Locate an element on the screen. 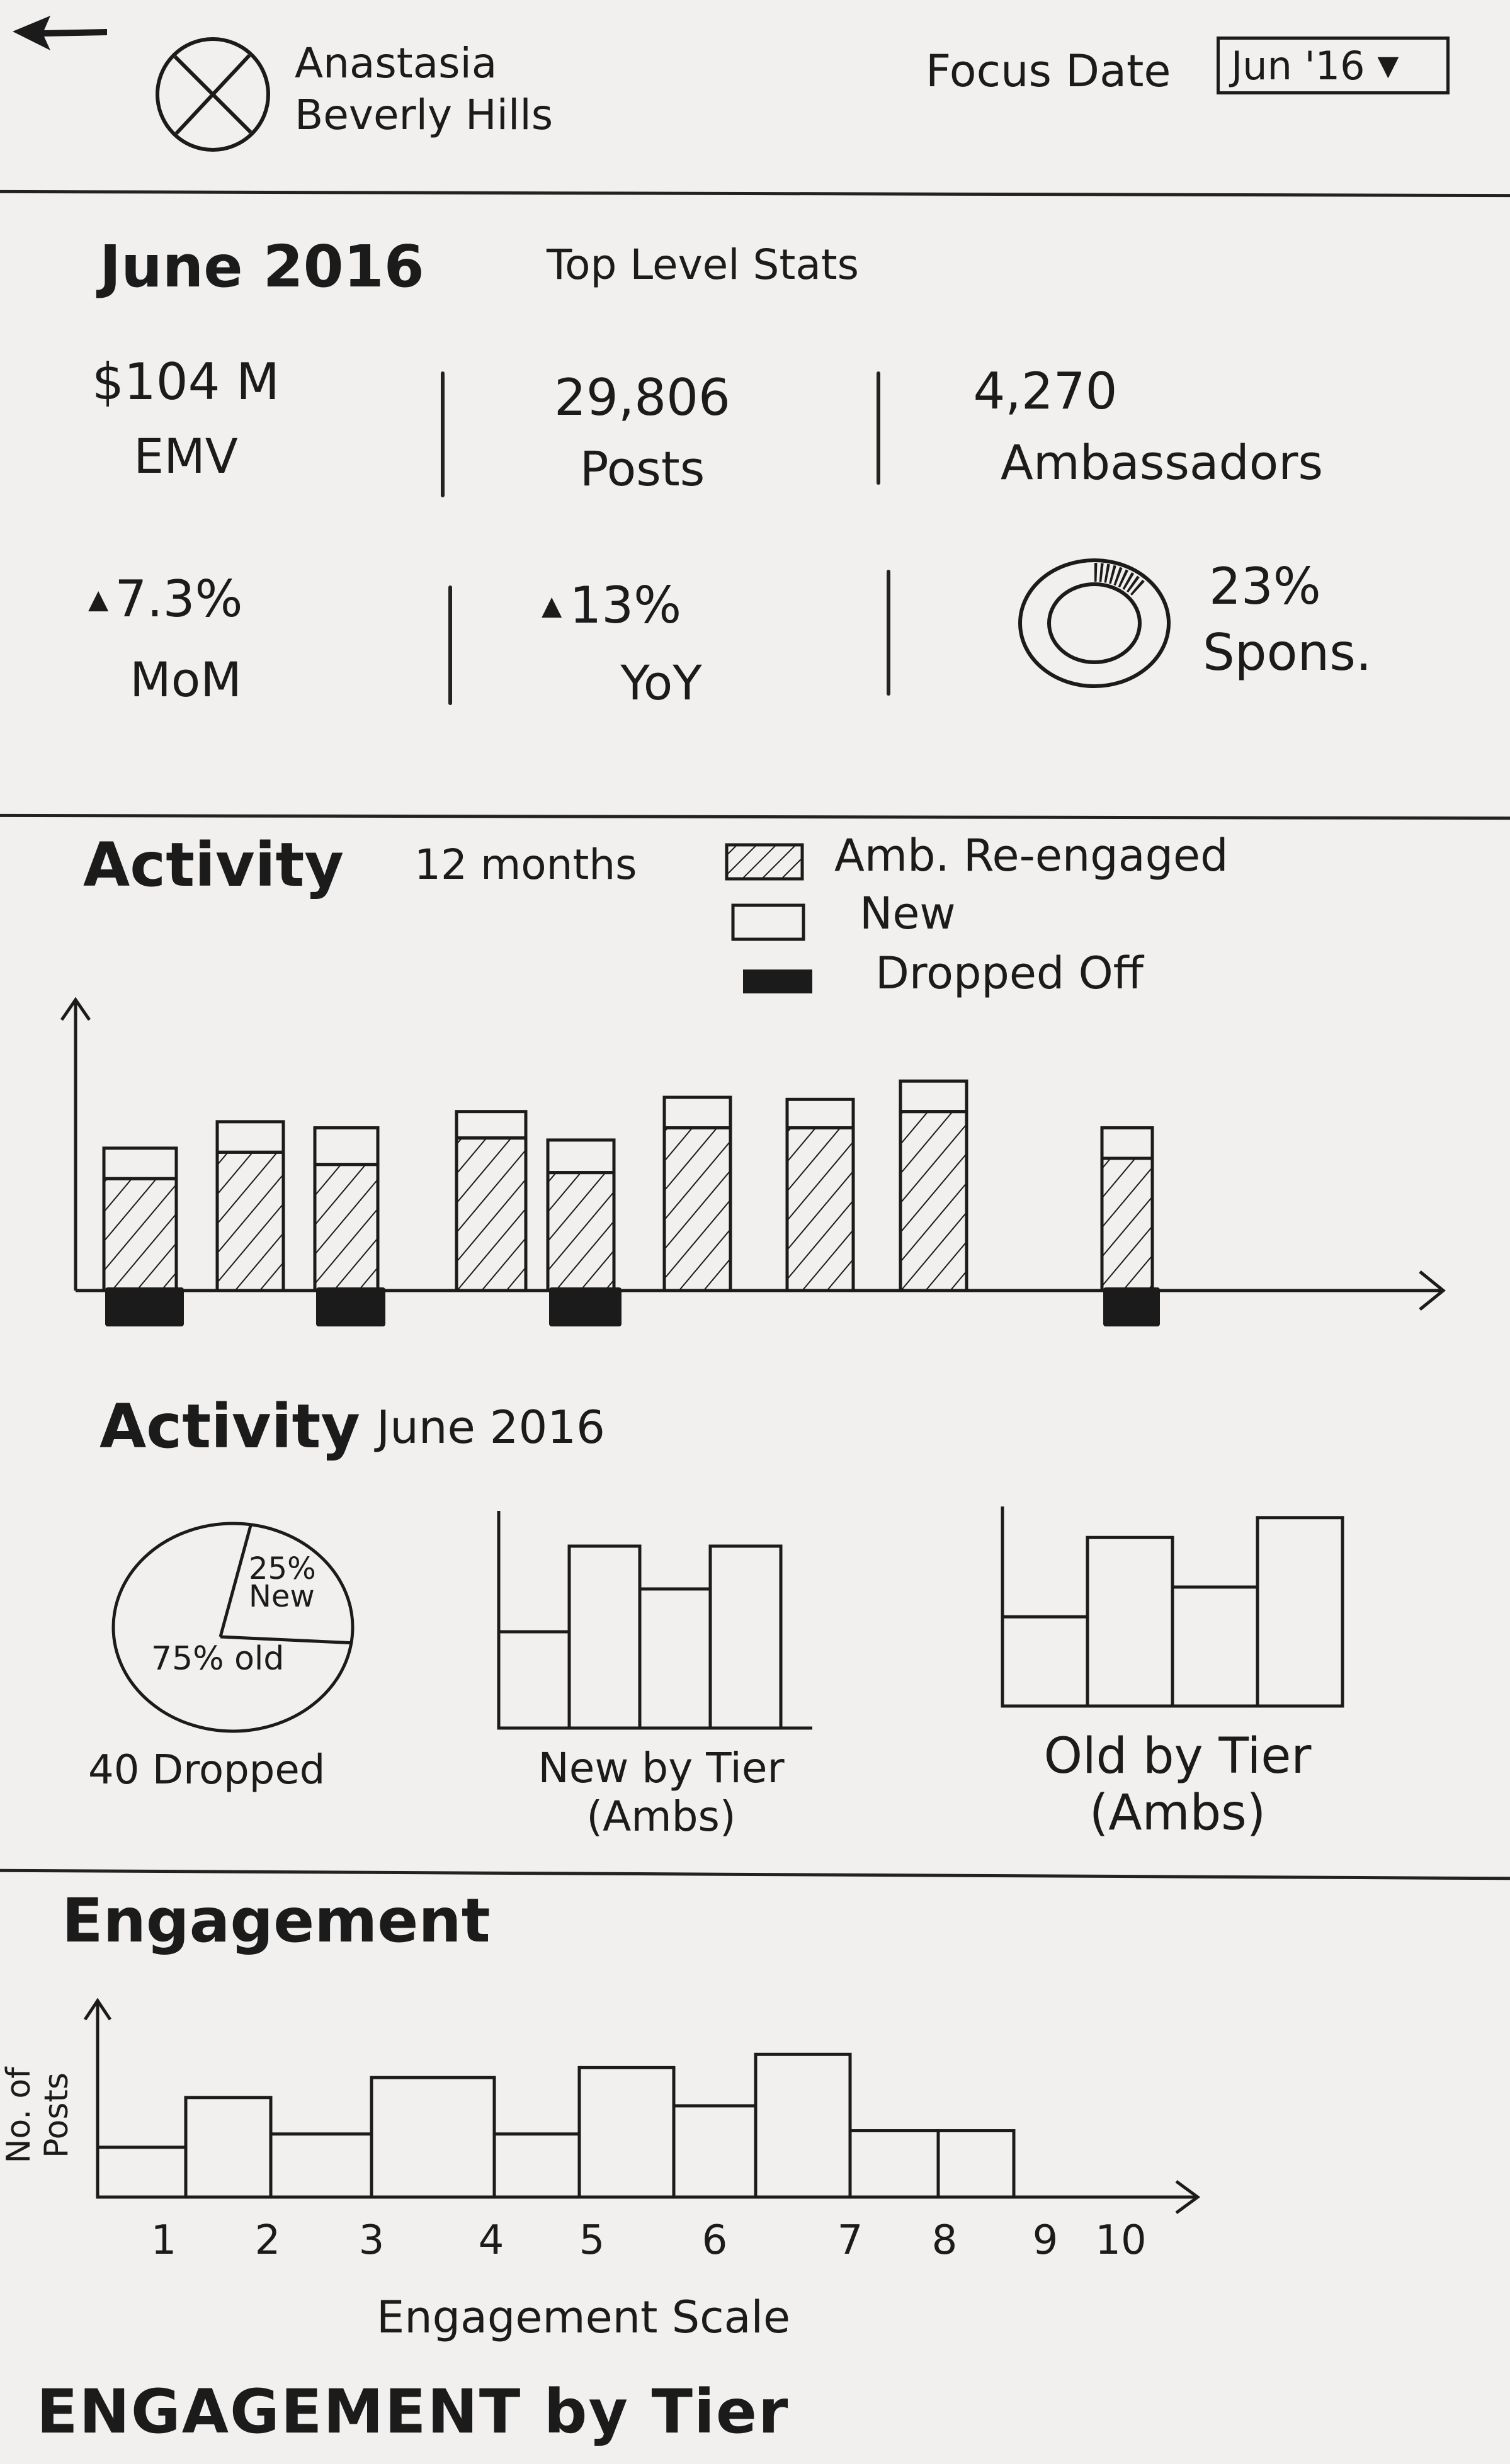 The image size is (1510, 2464). emv-label: EMV is located at coordinates (185, 456).